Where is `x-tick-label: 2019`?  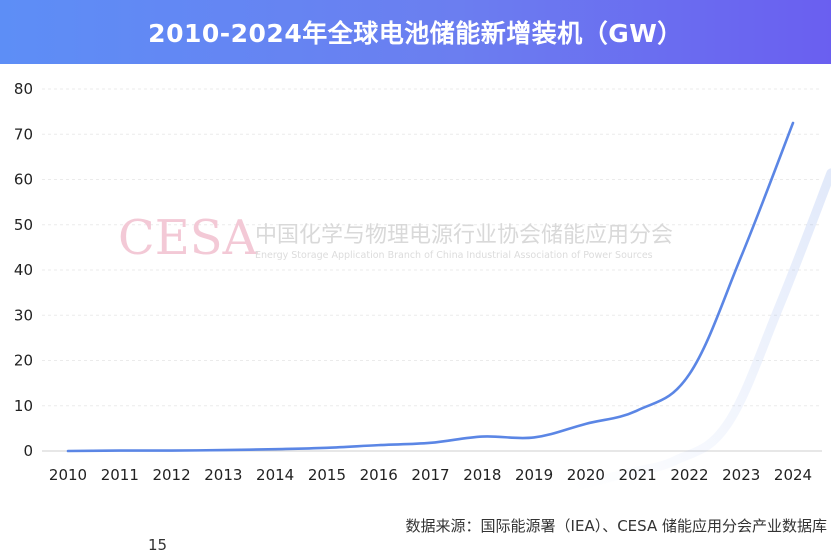 x-tick-label: 2019 is located at coordinates (534, 475).